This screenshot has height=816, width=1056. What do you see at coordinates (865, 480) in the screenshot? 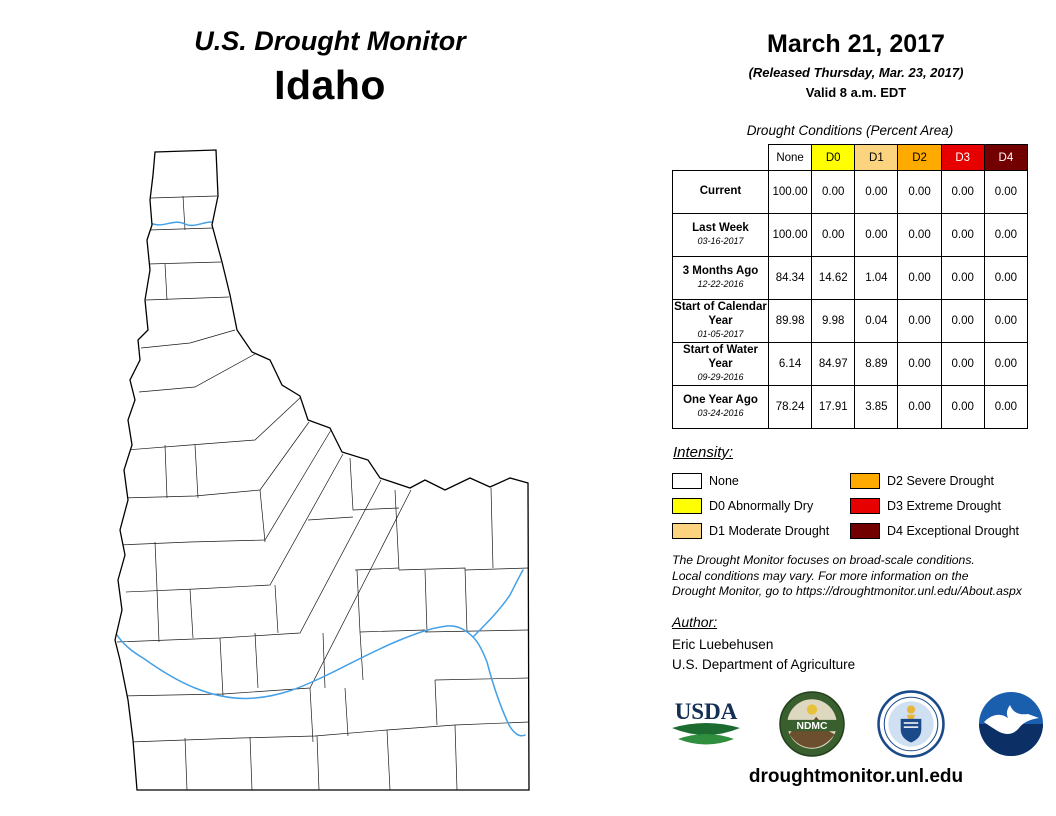
I see `d2-swatch` at bounding box center [865, 480].